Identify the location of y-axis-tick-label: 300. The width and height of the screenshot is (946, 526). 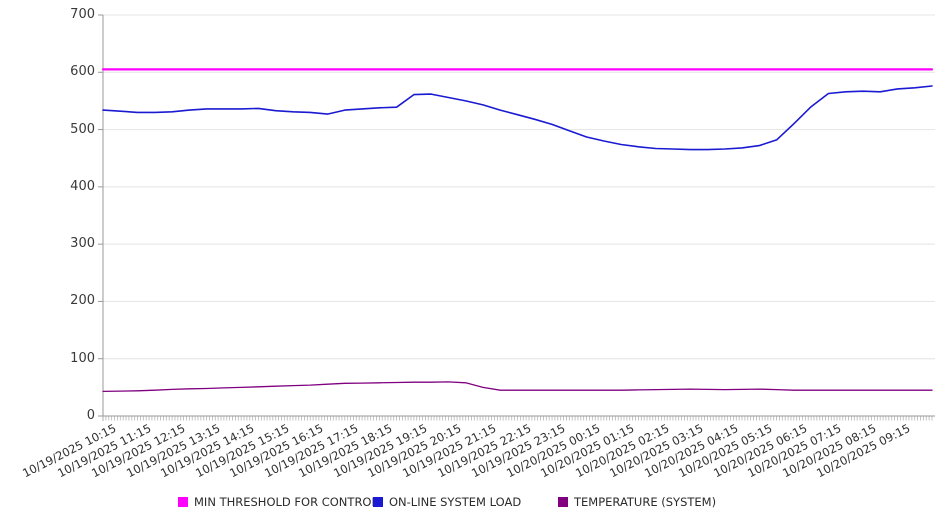
(82, 244).